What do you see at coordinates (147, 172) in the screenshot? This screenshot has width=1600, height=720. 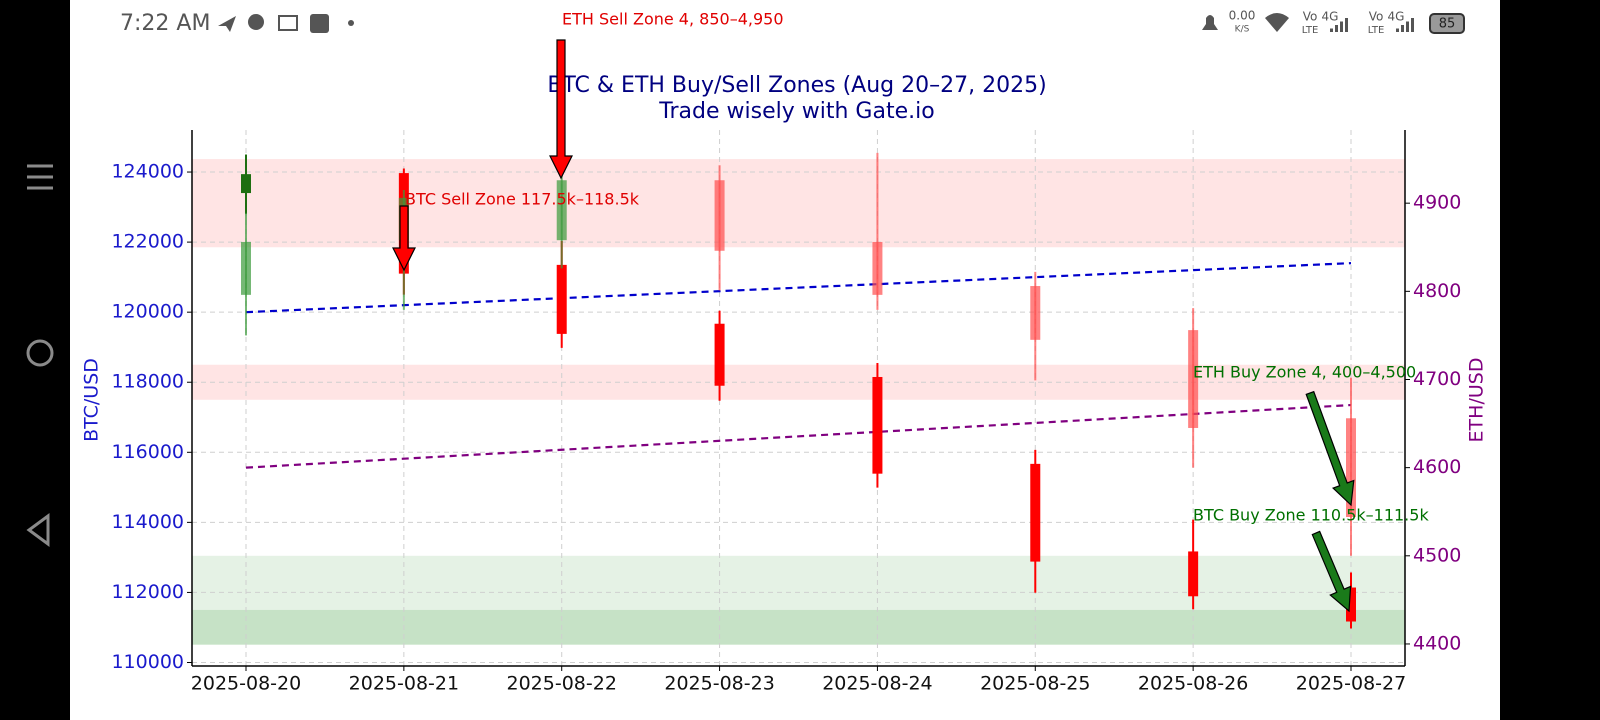 I see `y-tick-label: 124000` at bounding box center [147, 172].